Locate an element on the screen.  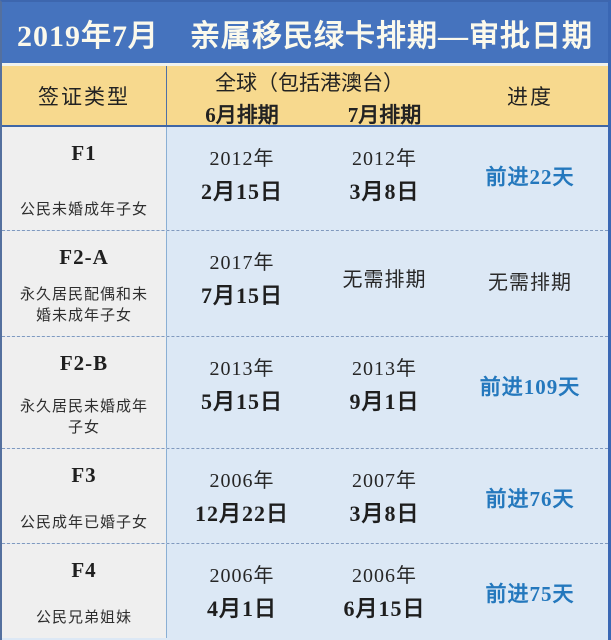
progress-wrap: 前进109天 is located at coordinates (530, 386).